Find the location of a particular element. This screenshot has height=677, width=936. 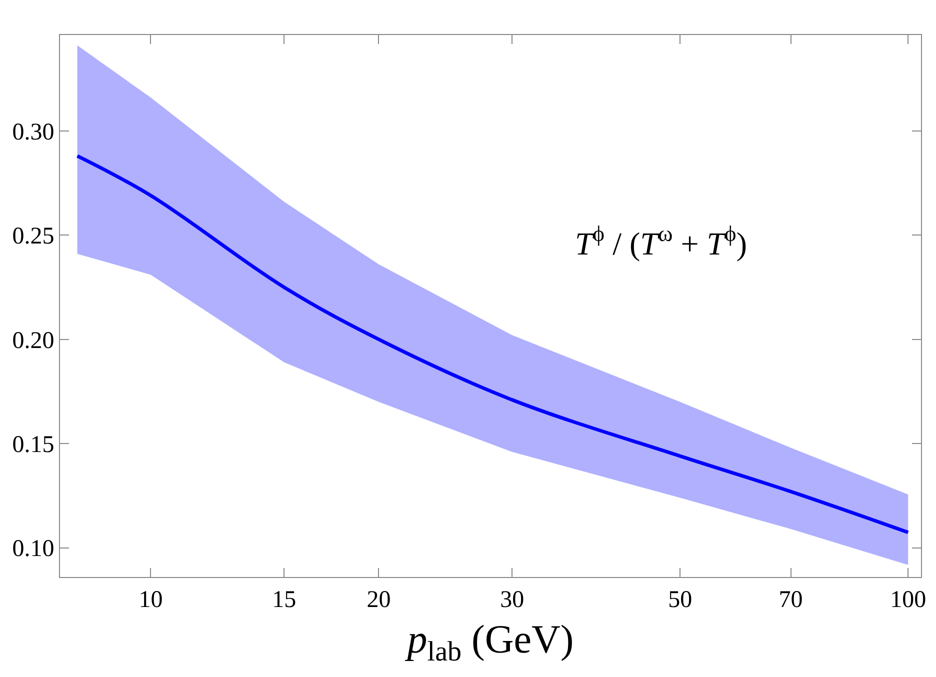

y-tick-label: 0.30 is located at coordinates (33, 132).